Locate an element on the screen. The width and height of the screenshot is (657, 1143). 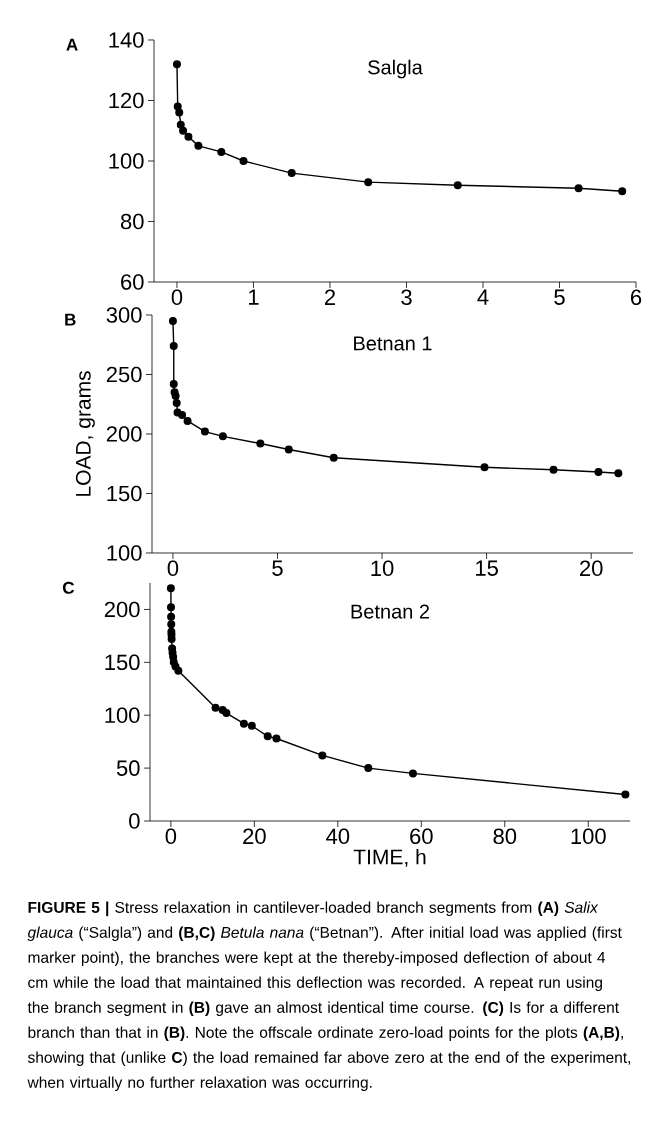
text: Salgla is located at coordinates (395, 69).